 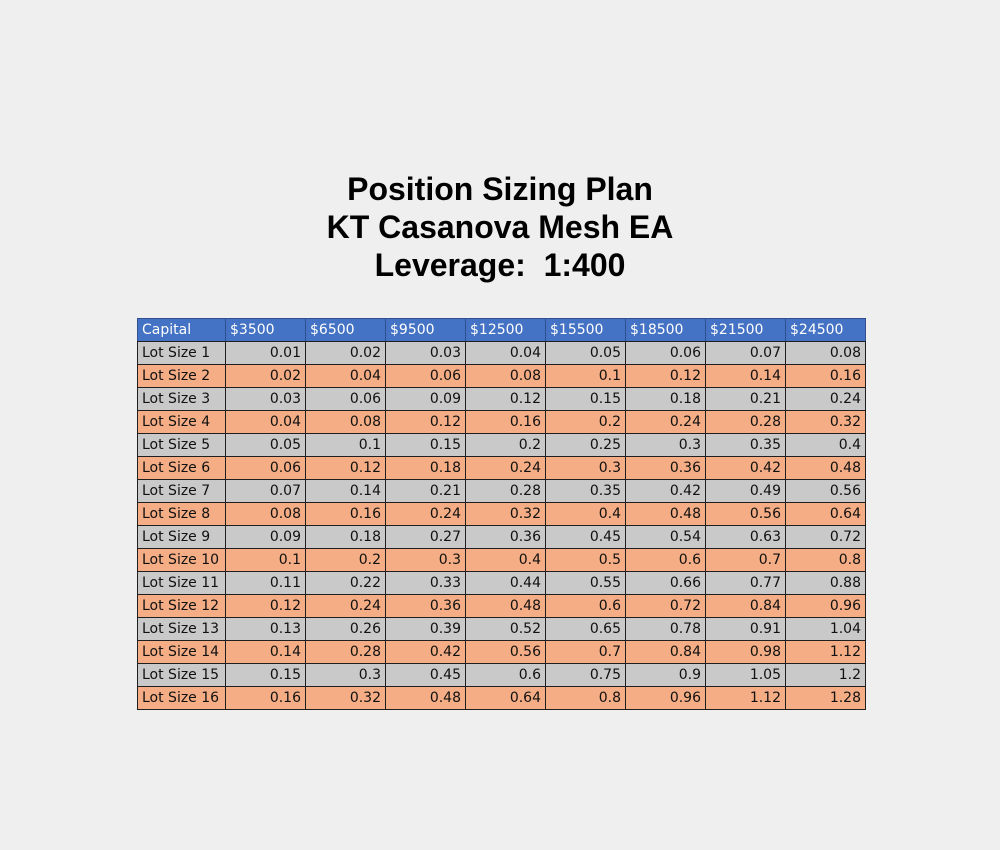 I want to click on row-label: Lot Size 12, so click(x=181, y=606).